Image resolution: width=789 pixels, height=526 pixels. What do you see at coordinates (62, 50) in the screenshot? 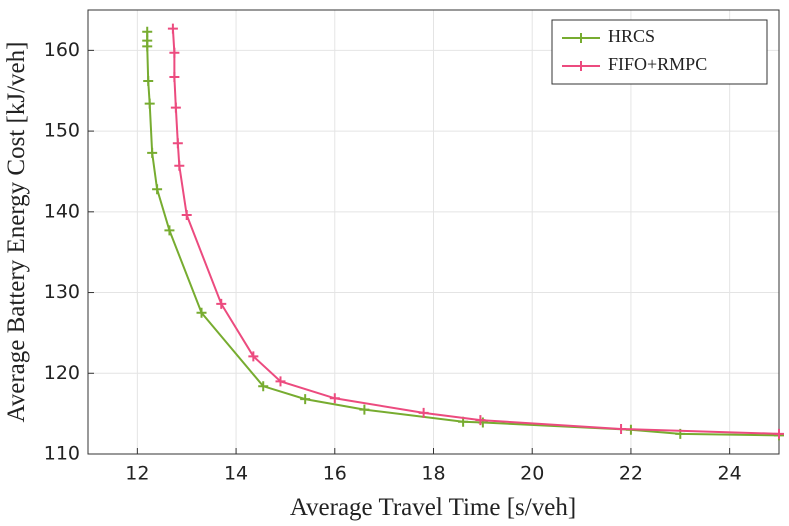
I see `y-tick-label: 160` at bounding box center [62, 50].